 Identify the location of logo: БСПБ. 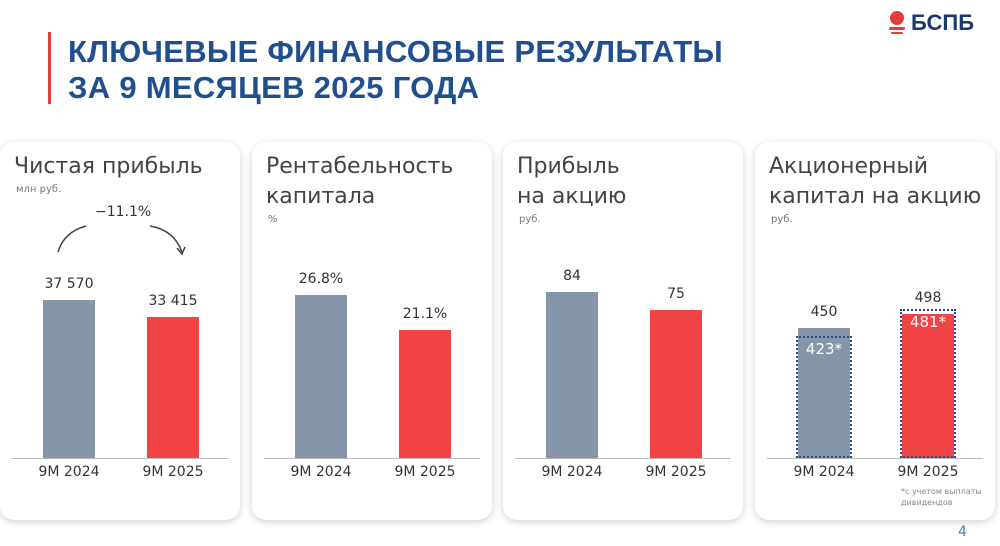
(931, 23).